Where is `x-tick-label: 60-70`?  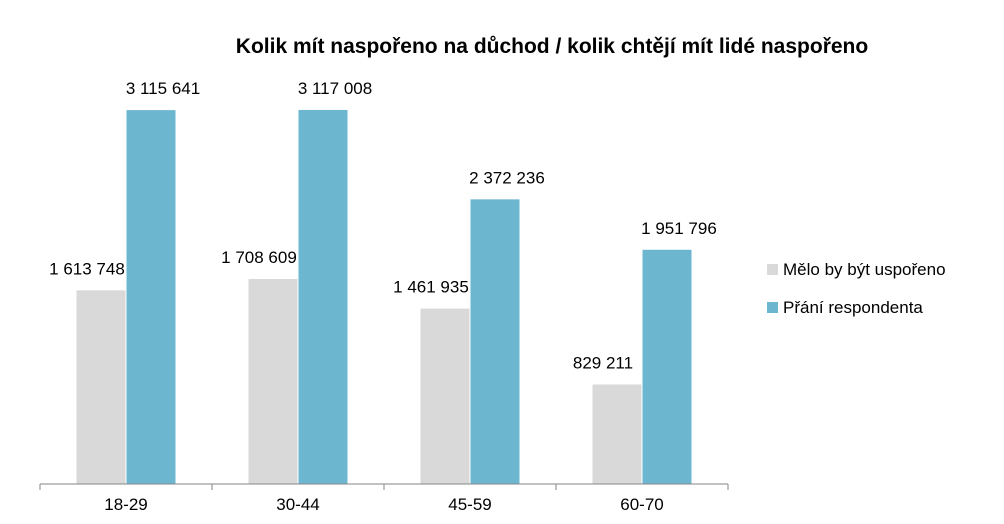
x-tick-label: 60-70 is located at coordinates (641, 504).